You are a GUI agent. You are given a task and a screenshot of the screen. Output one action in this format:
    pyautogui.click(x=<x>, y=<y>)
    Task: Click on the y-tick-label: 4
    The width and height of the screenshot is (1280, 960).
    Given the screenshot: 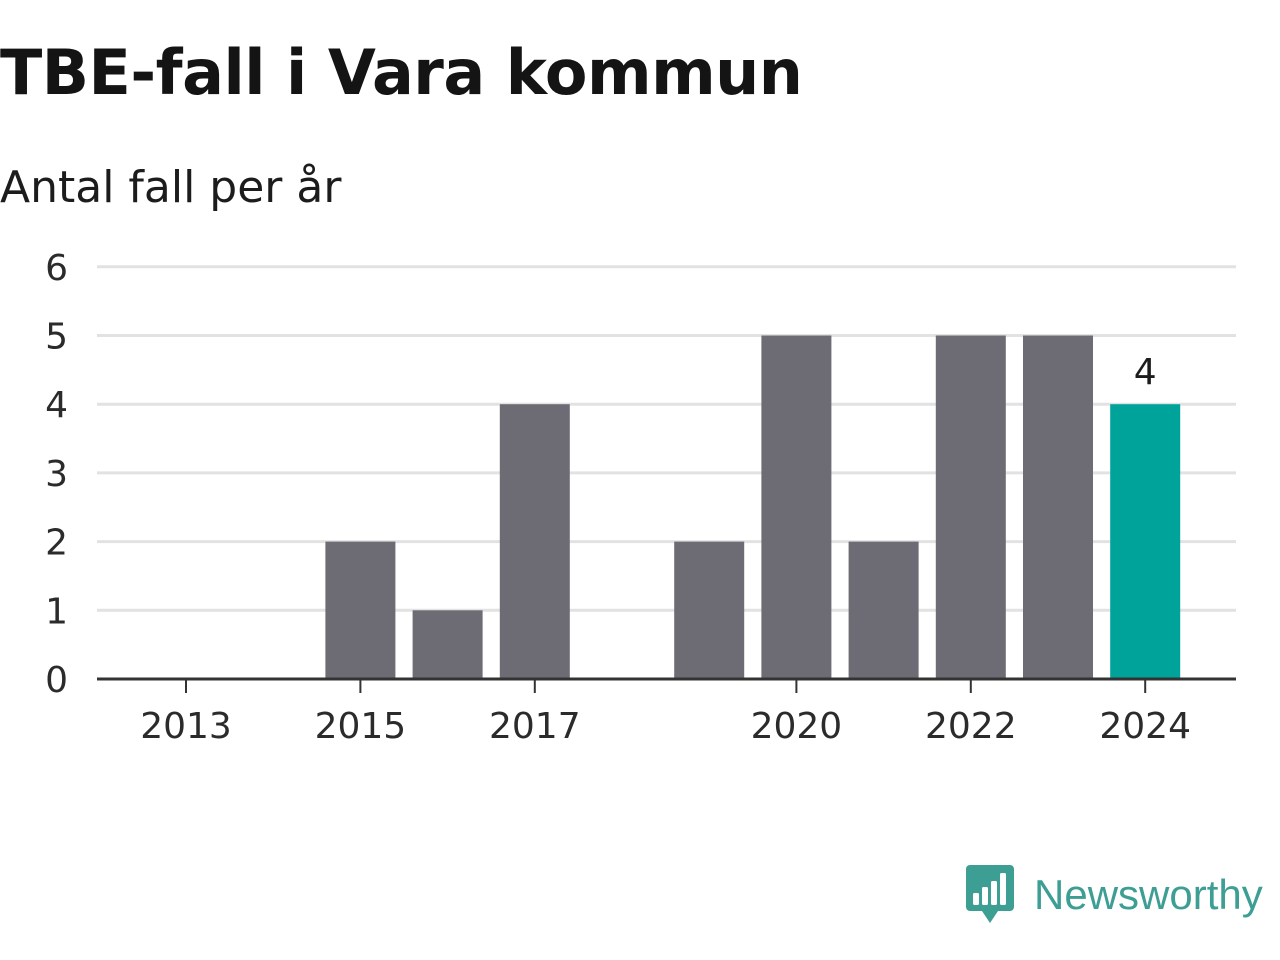 What is the action you would take?
    pyautogui.click(x=56, y=405)
    